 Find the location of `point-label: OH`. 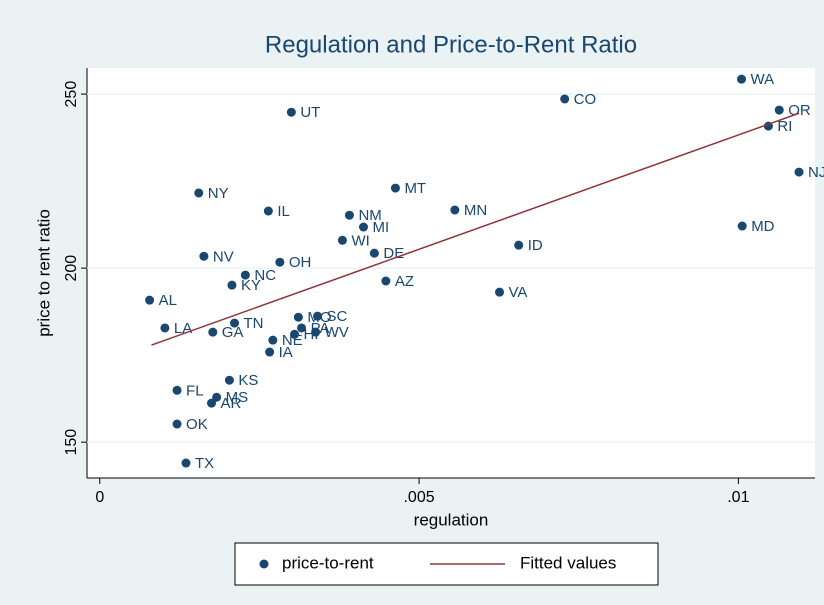

point-label: OH is located at coordinates (300, 262).